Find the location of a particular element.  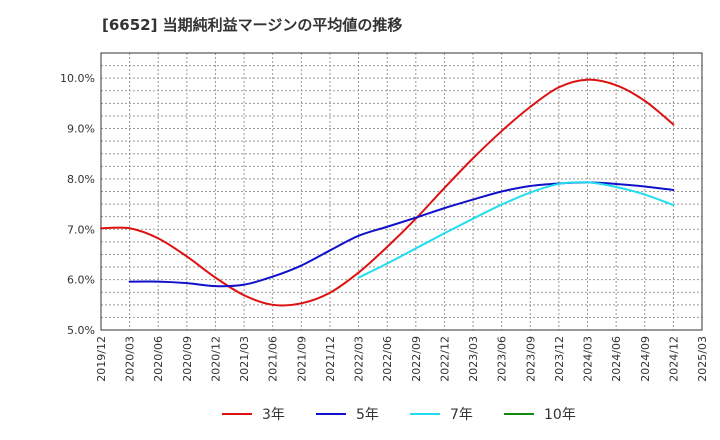

x-tick-label: 2021/09 is located at coordinates (301, 359).